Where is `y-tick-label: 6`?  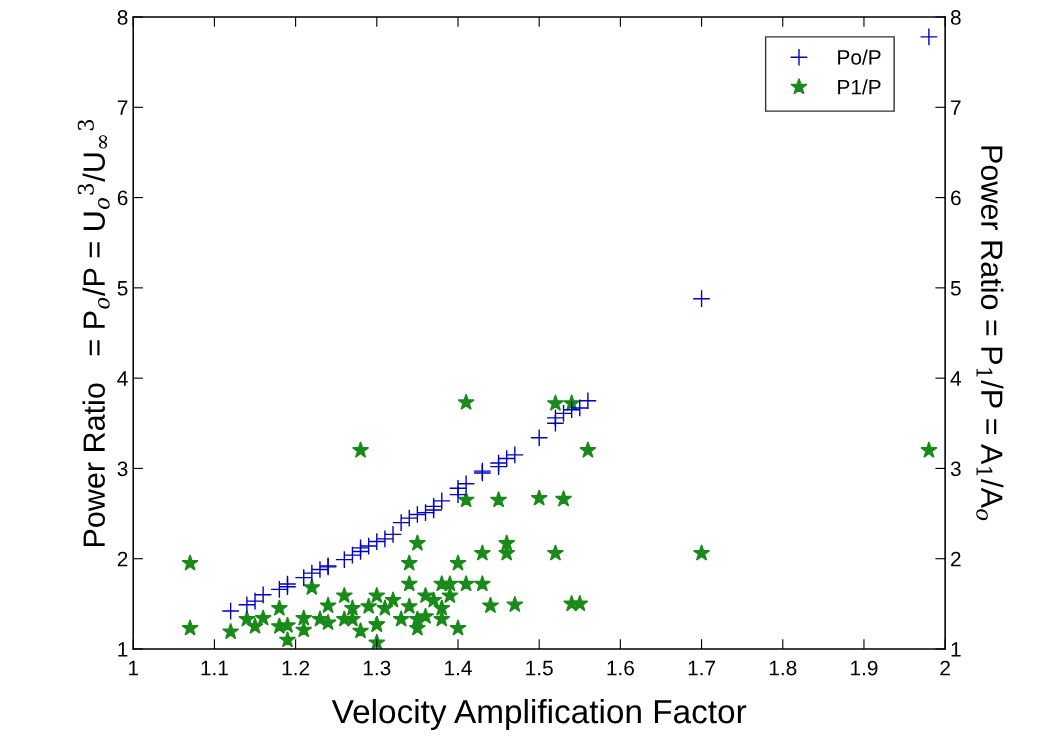 y-tick-label: 6 is located at coordinates (122, 198).